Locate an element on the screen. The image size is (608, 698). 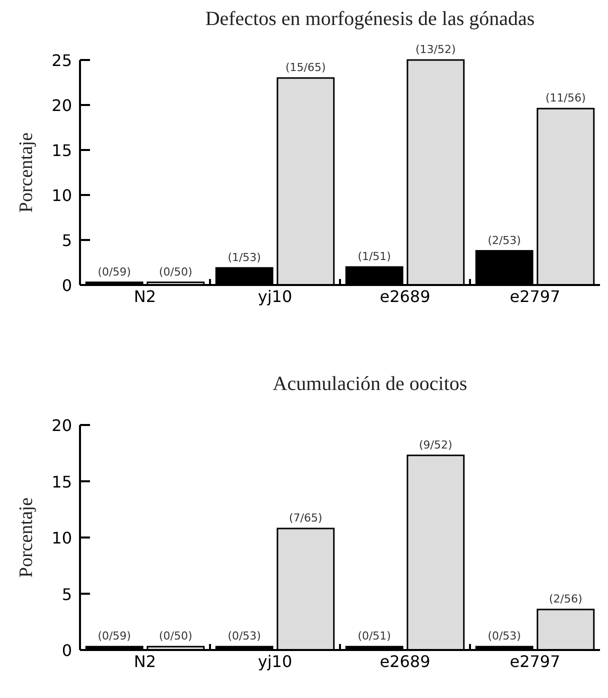
data-label: (1/53) is located at coordinates (244, 257).